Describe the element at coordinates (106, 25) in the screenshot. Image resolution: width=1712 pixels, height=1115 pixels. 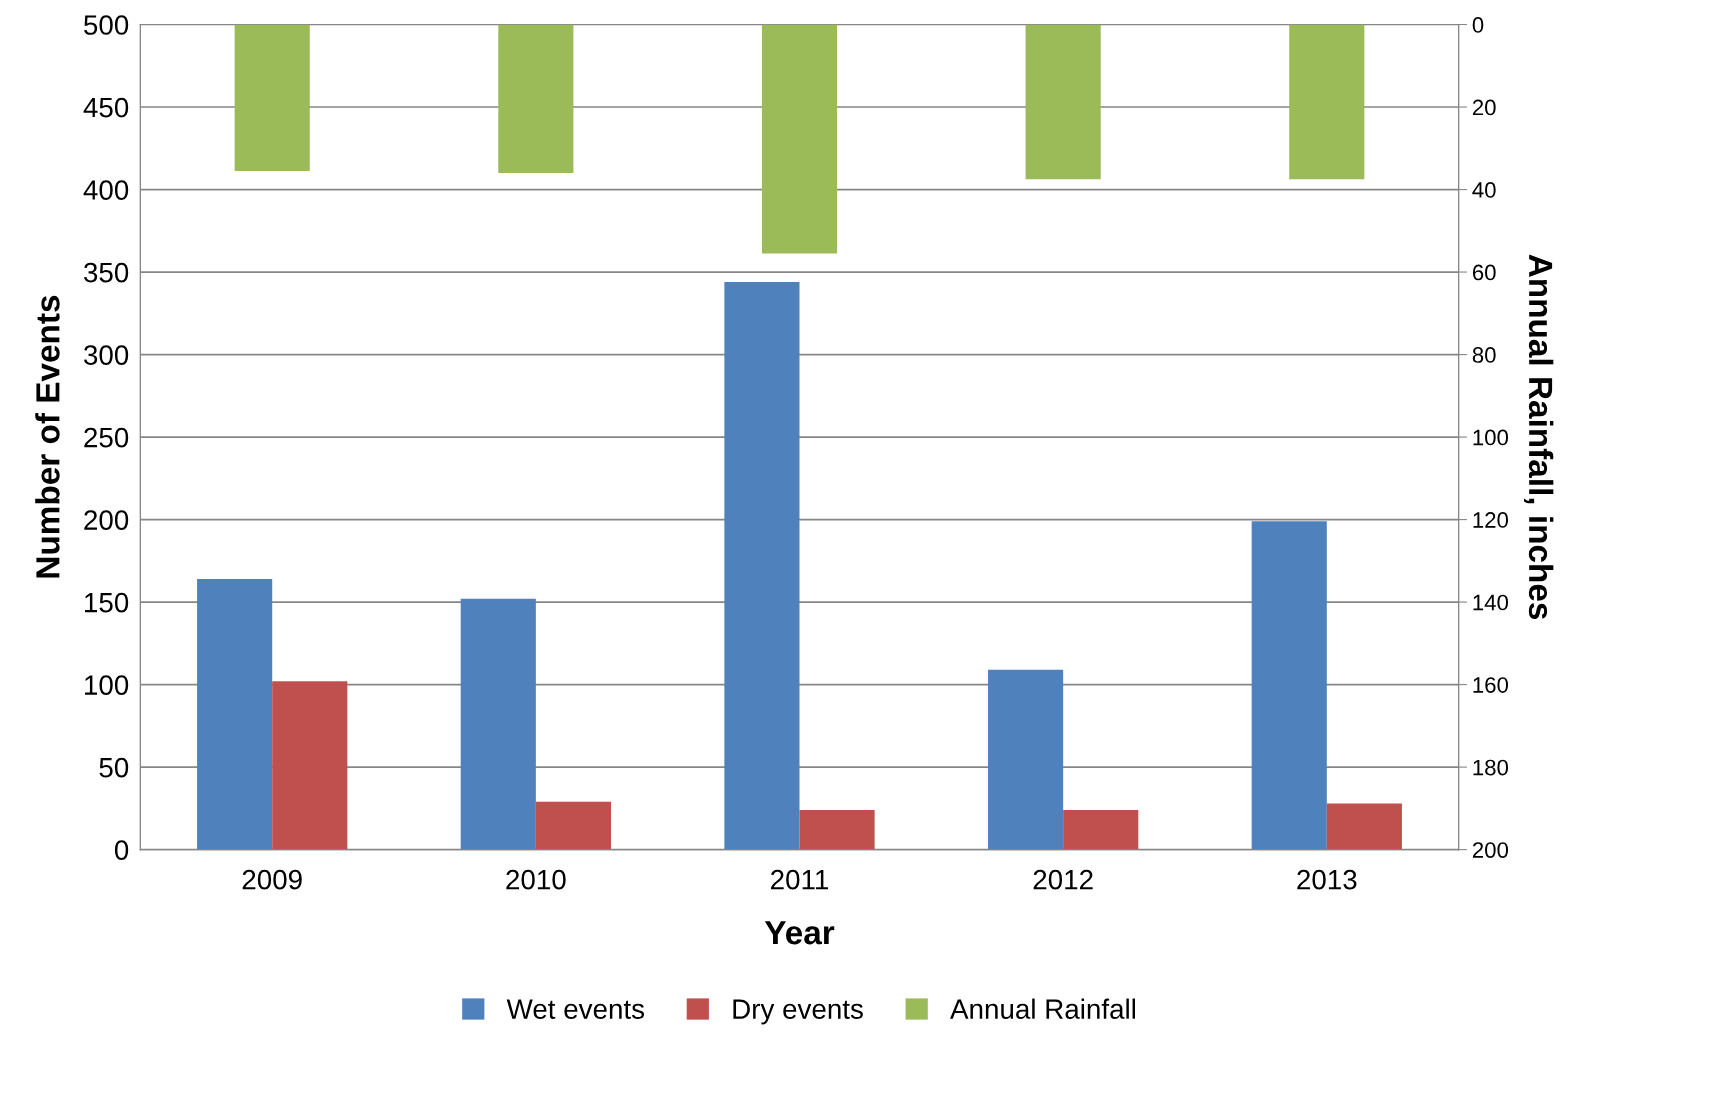
I see `y-tick-label: 500` at that location.